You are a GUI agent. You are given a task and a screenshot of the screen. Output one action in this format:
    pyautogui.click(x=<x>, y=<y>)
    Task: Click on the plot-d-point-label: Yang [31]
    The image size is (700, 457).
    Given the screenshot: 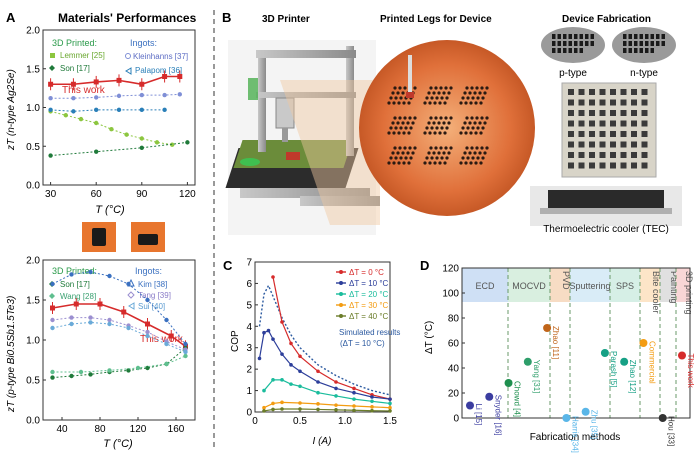 What is the action you would take?
    pyautogui.click(x=536, y=377)
    